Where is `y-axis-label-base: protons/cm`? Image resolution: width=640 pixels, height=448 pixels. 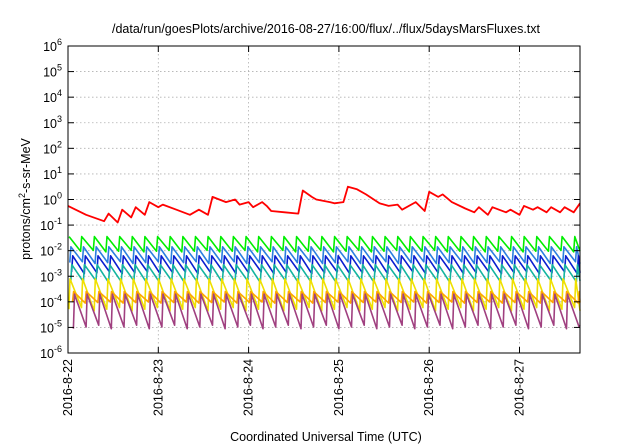
y-axis-label-base: protons/cm is located at coordinates (26, 229).